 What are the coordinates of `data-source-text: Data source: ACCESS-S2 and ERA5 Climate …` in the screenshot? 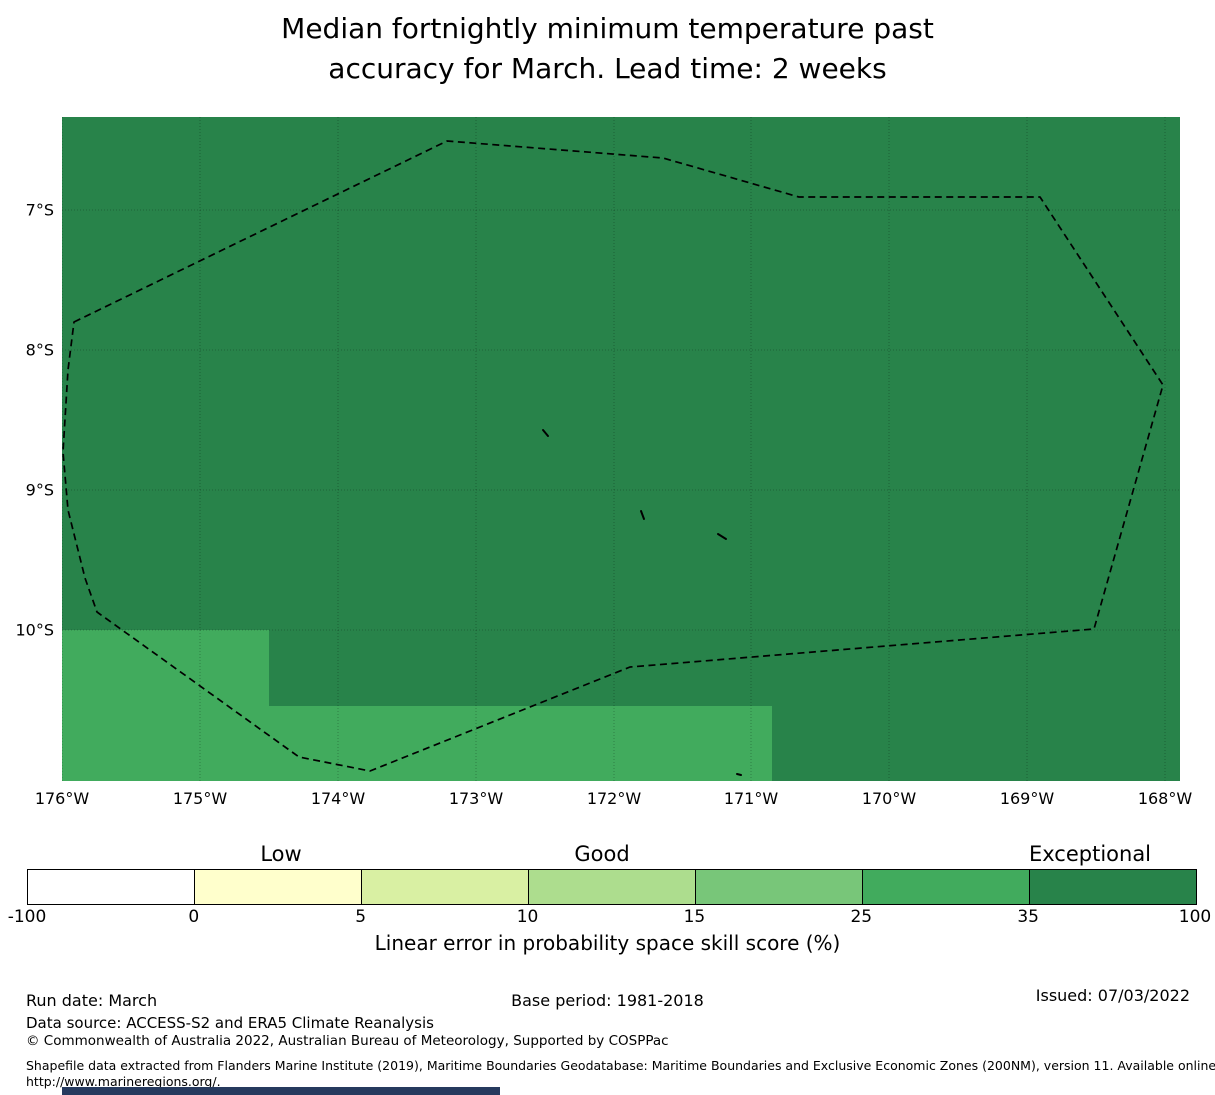 It's located at (230, 1023).